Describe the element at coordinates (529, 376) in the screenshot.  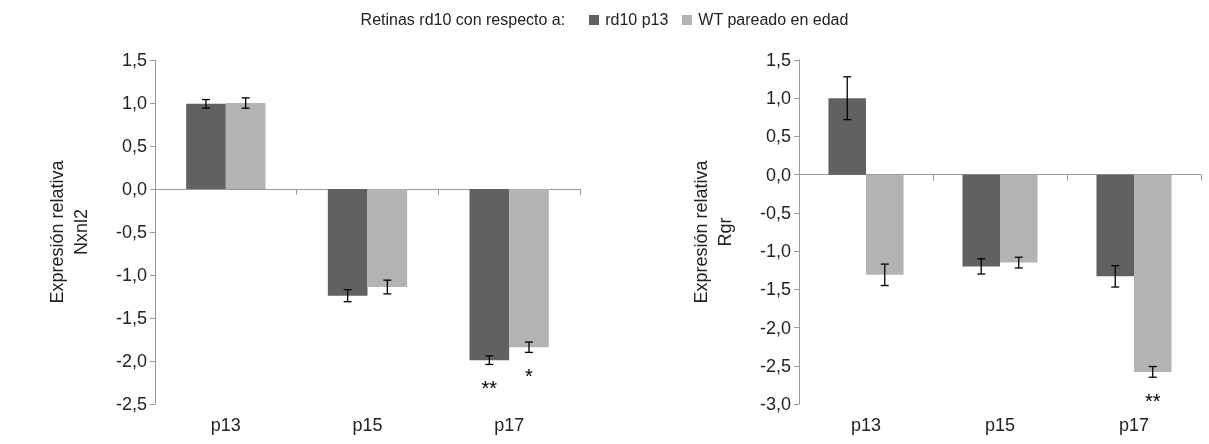
I see `annotation: *` at that location.